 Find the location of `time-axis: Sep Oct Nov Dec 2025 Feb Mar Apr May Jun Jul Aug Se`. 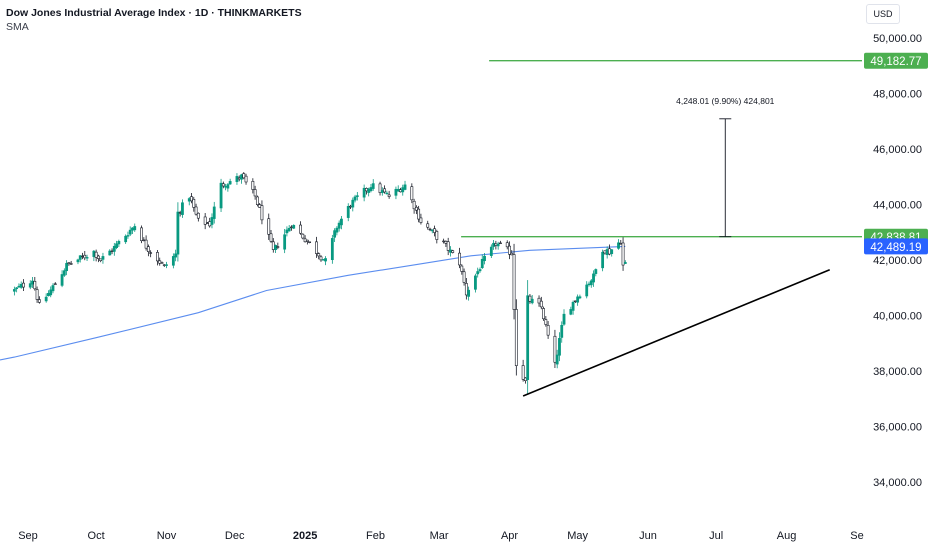

time-axis: Sep Oct Nov Dec 2025 Feb Mar Apr May Jun Jul Aug Se is located at coordinates (441, 536).